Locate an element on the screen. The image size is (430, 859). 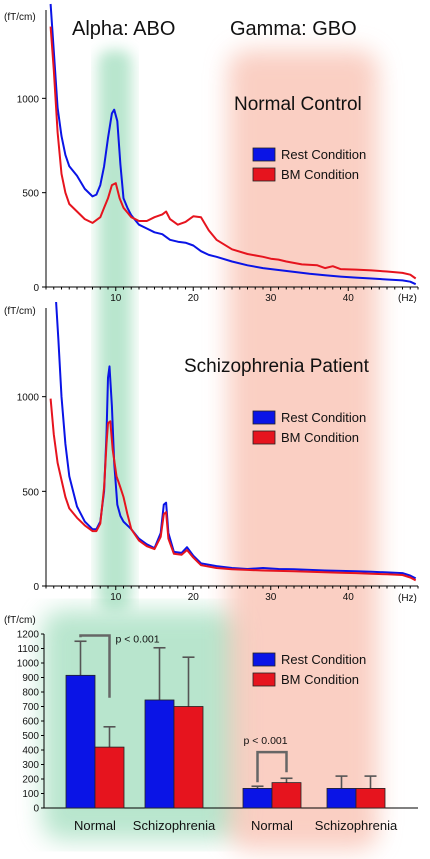
y-tick-label: 100 is located at coordinates (30, 794).